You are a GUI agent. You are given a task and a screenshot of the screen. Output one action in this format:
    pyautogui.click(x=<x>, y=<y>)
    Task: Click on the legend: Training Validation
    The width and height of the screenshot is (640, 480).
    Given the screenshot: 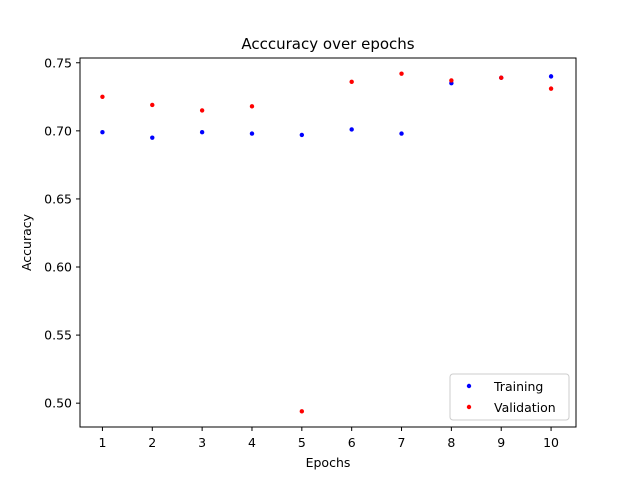 What is the action you would take?
    pyautogui.click(x=509, y=397)
    